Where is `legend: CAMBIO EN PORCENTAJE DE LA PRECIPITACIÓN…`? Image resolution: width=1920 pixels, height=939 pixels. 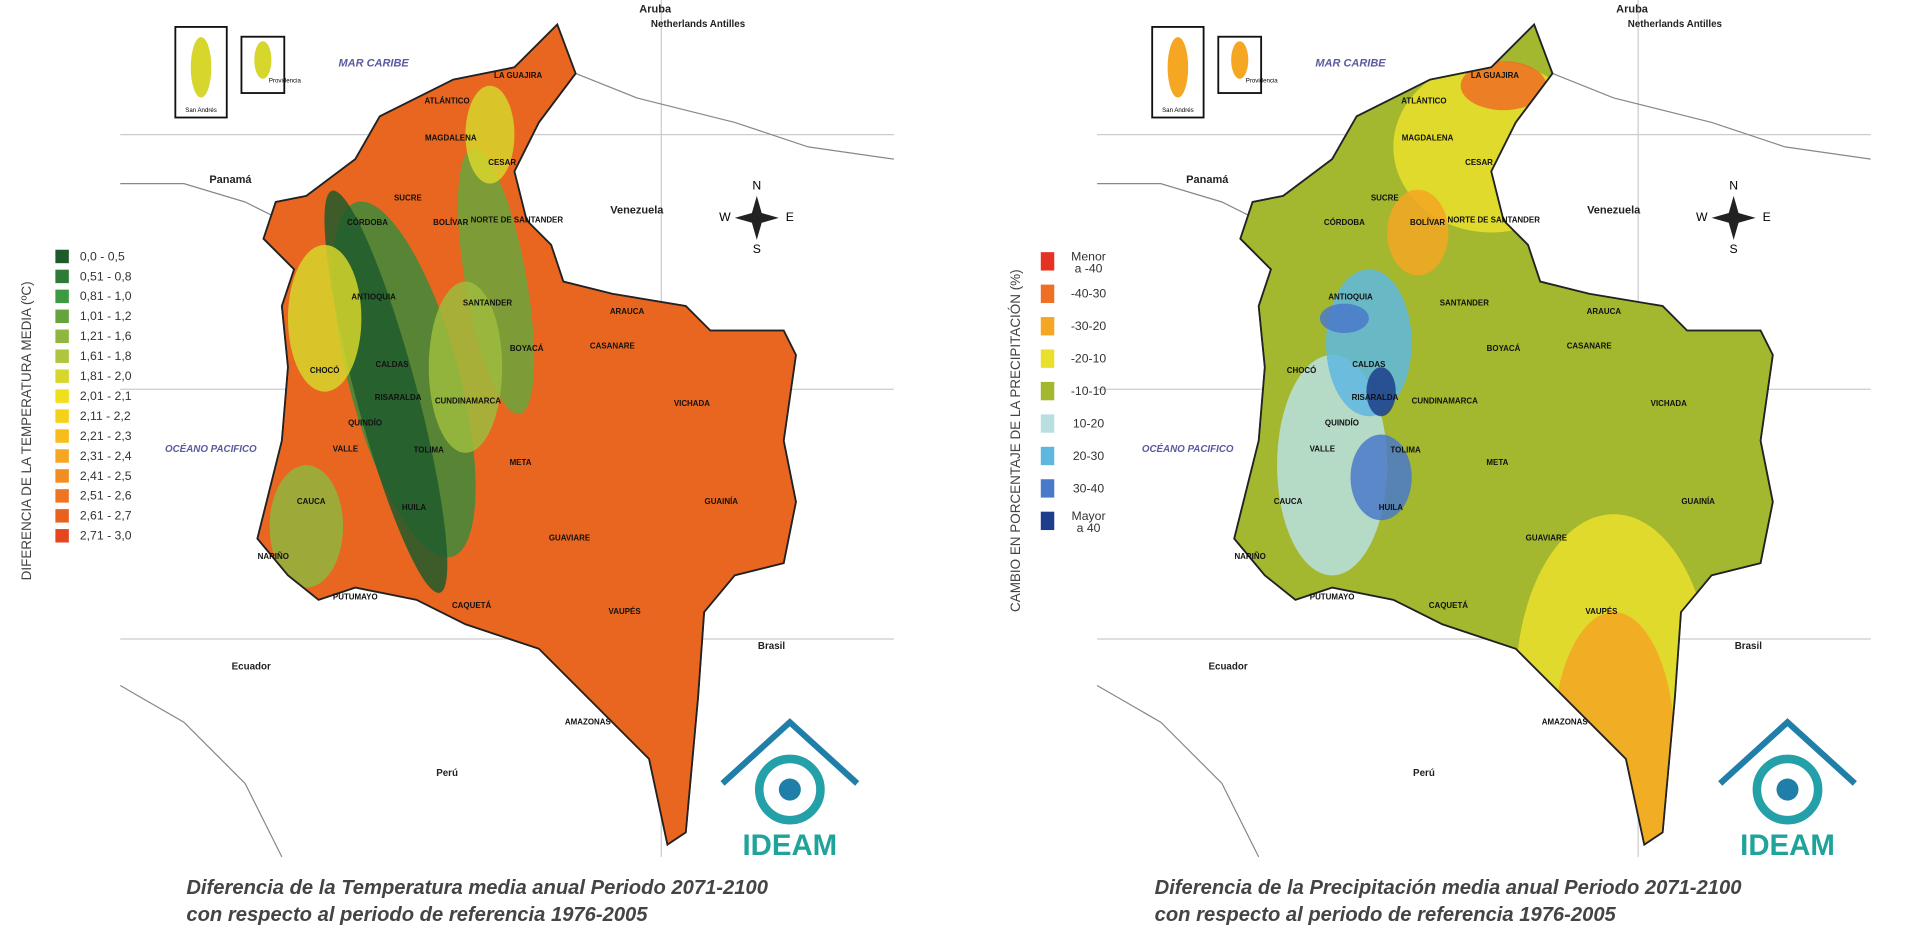
legend: CAMBIO EN PORCENTAJE DE LA PRECIPITACIÓN… is located at coordinates (1057, 430).